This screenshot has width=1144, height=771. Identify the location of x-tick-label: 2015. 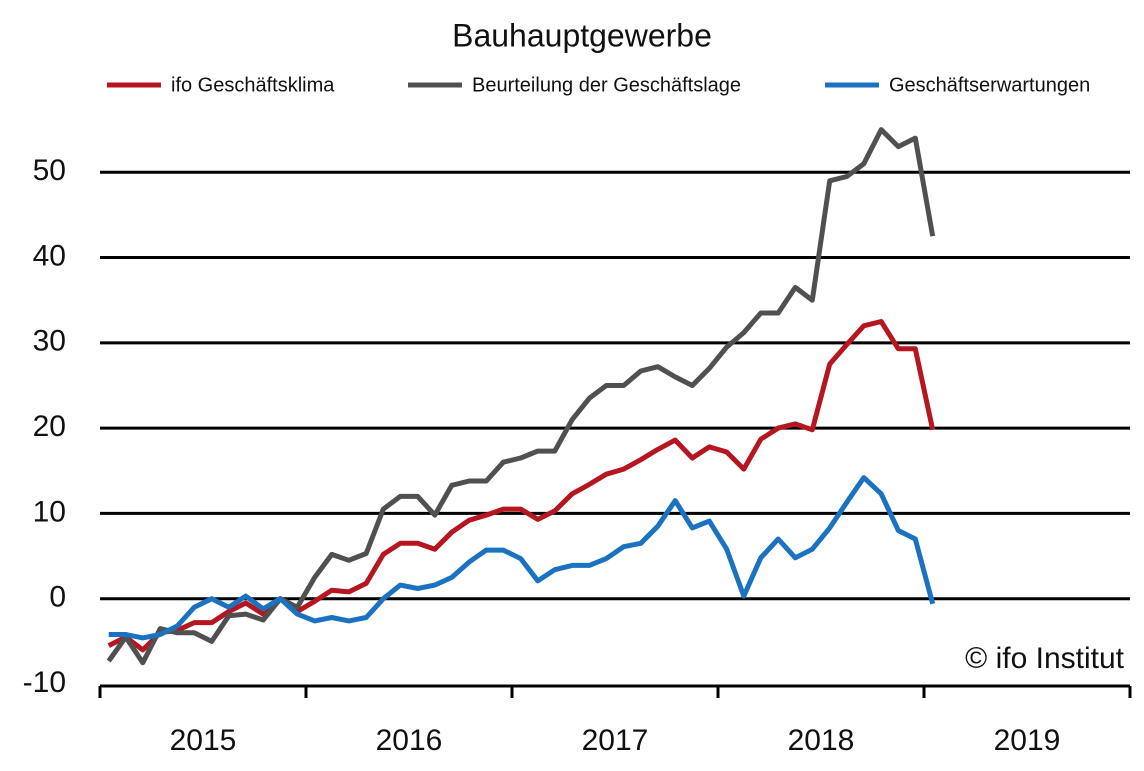
(203, 740).